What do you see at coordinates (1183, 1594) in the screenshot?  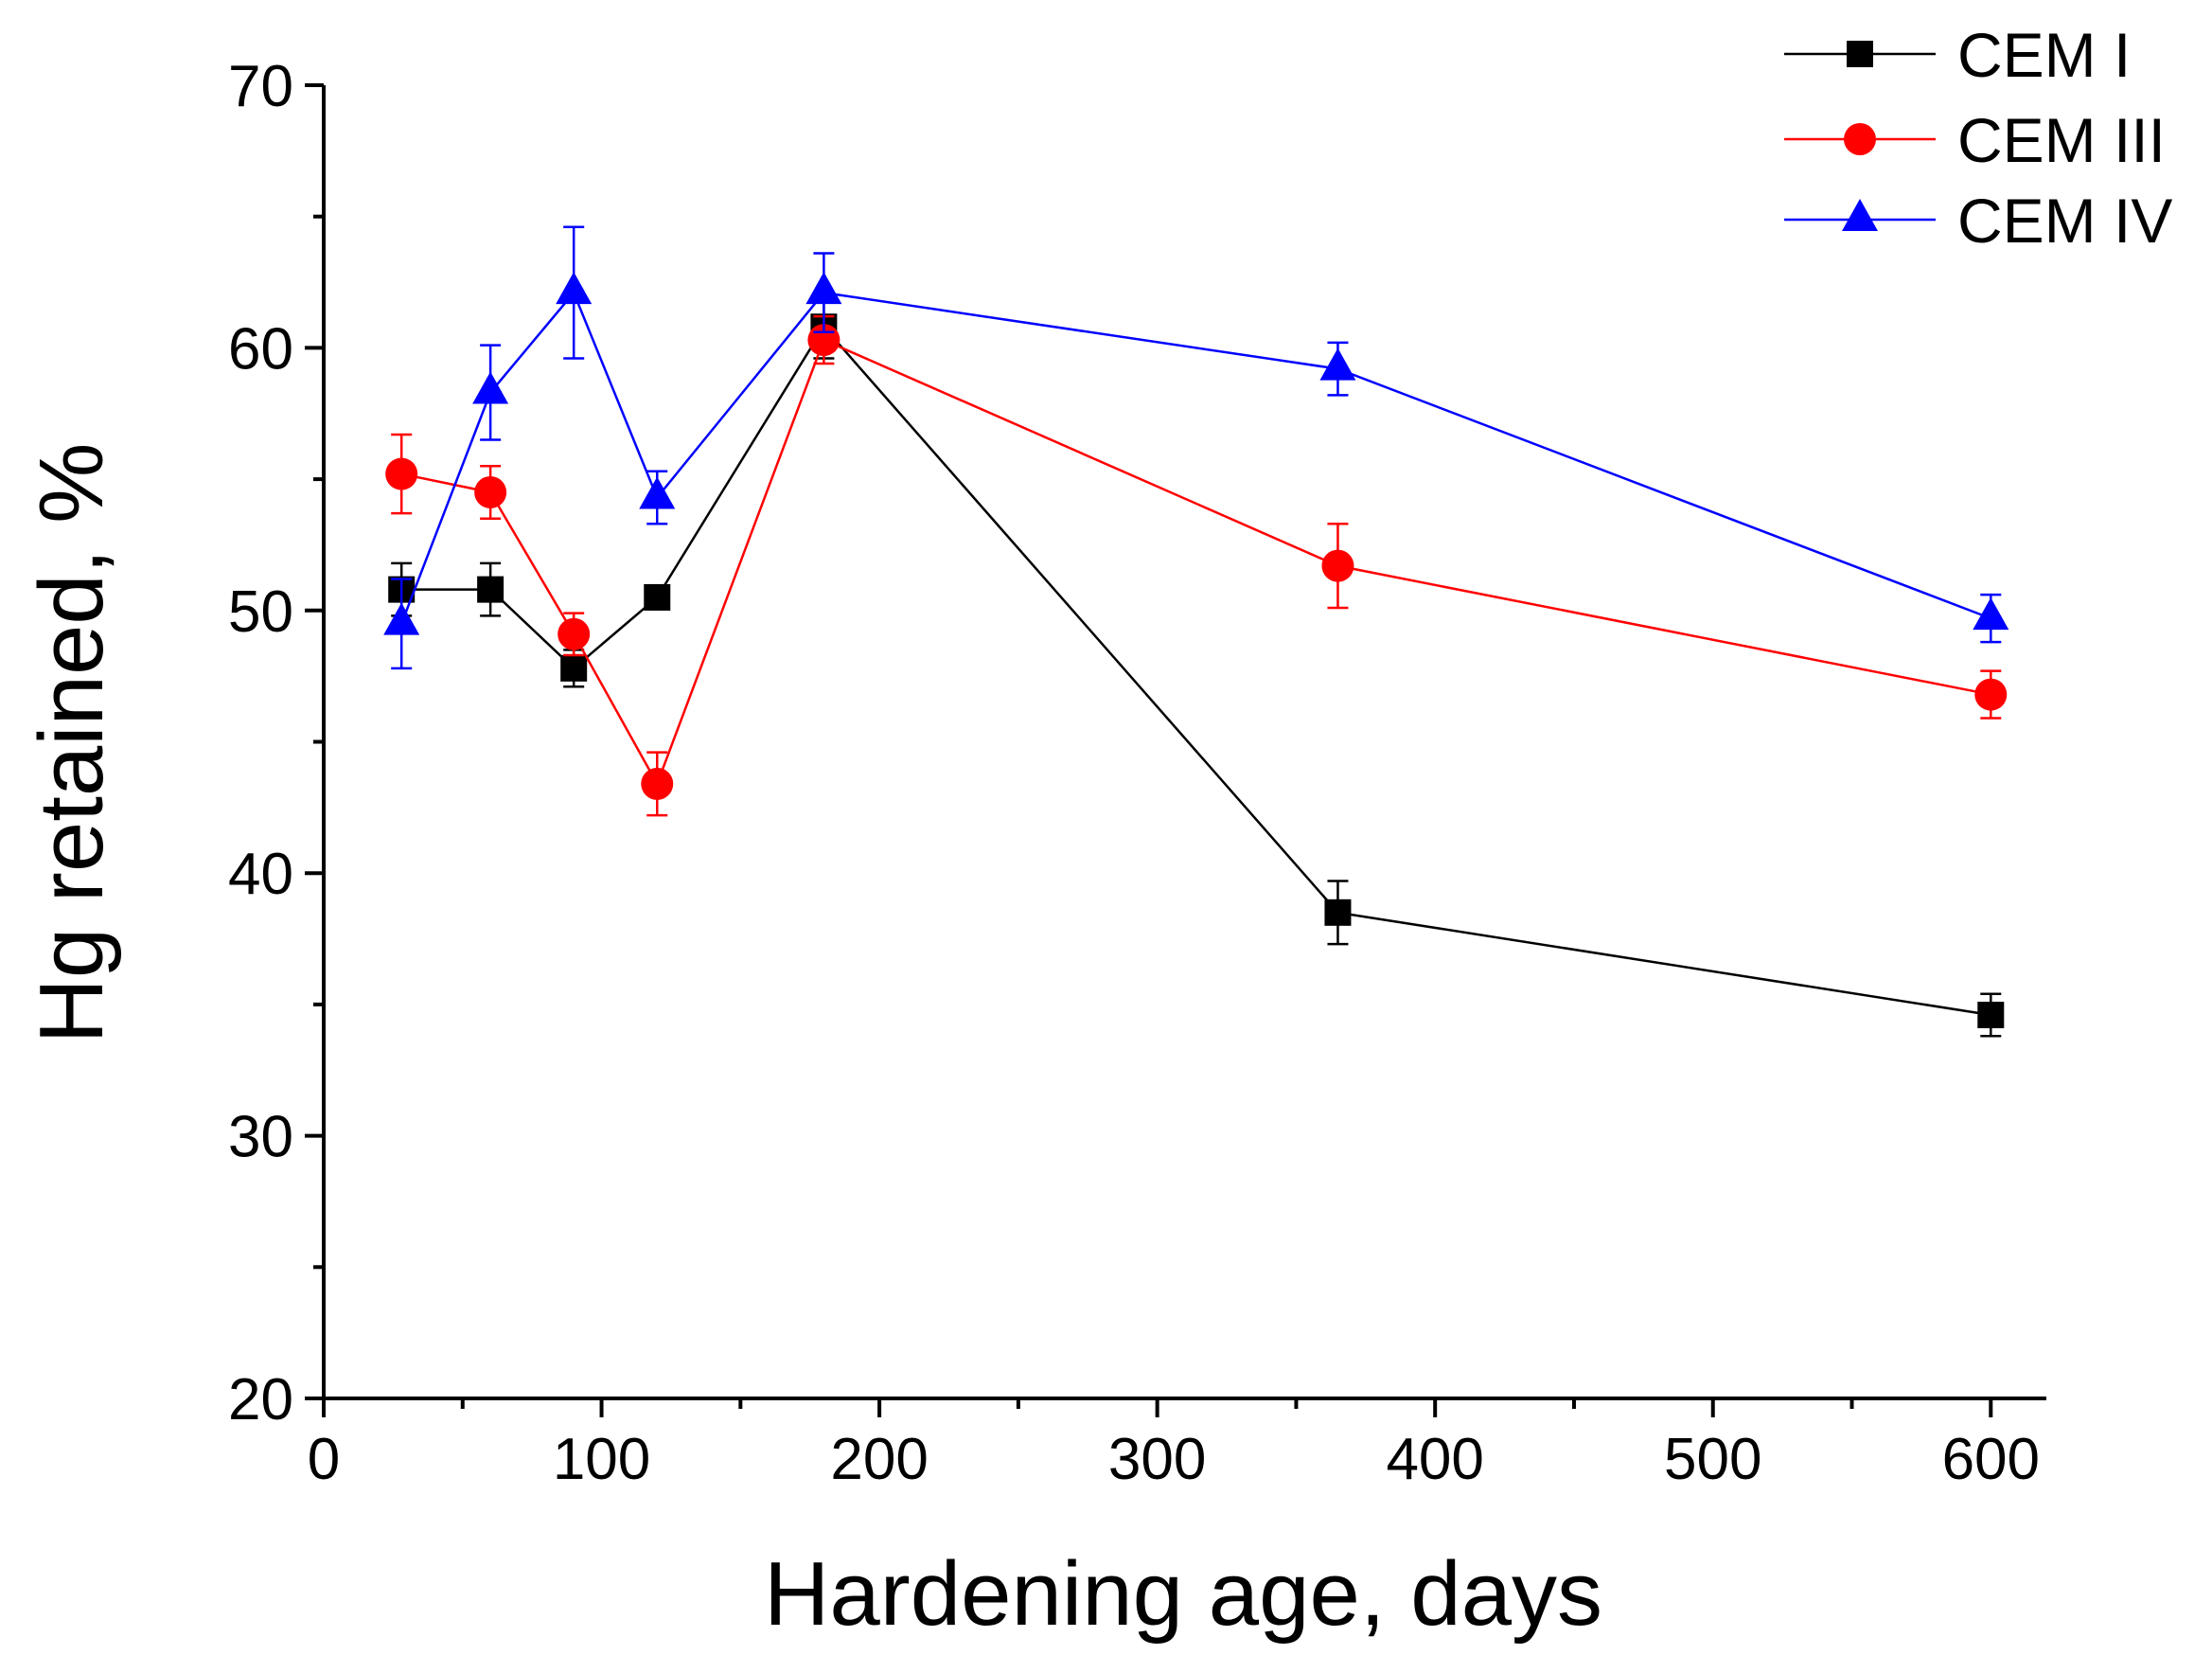 I see `x-axis-title: Hardening age, days` at bounding box center [1183, 1594].